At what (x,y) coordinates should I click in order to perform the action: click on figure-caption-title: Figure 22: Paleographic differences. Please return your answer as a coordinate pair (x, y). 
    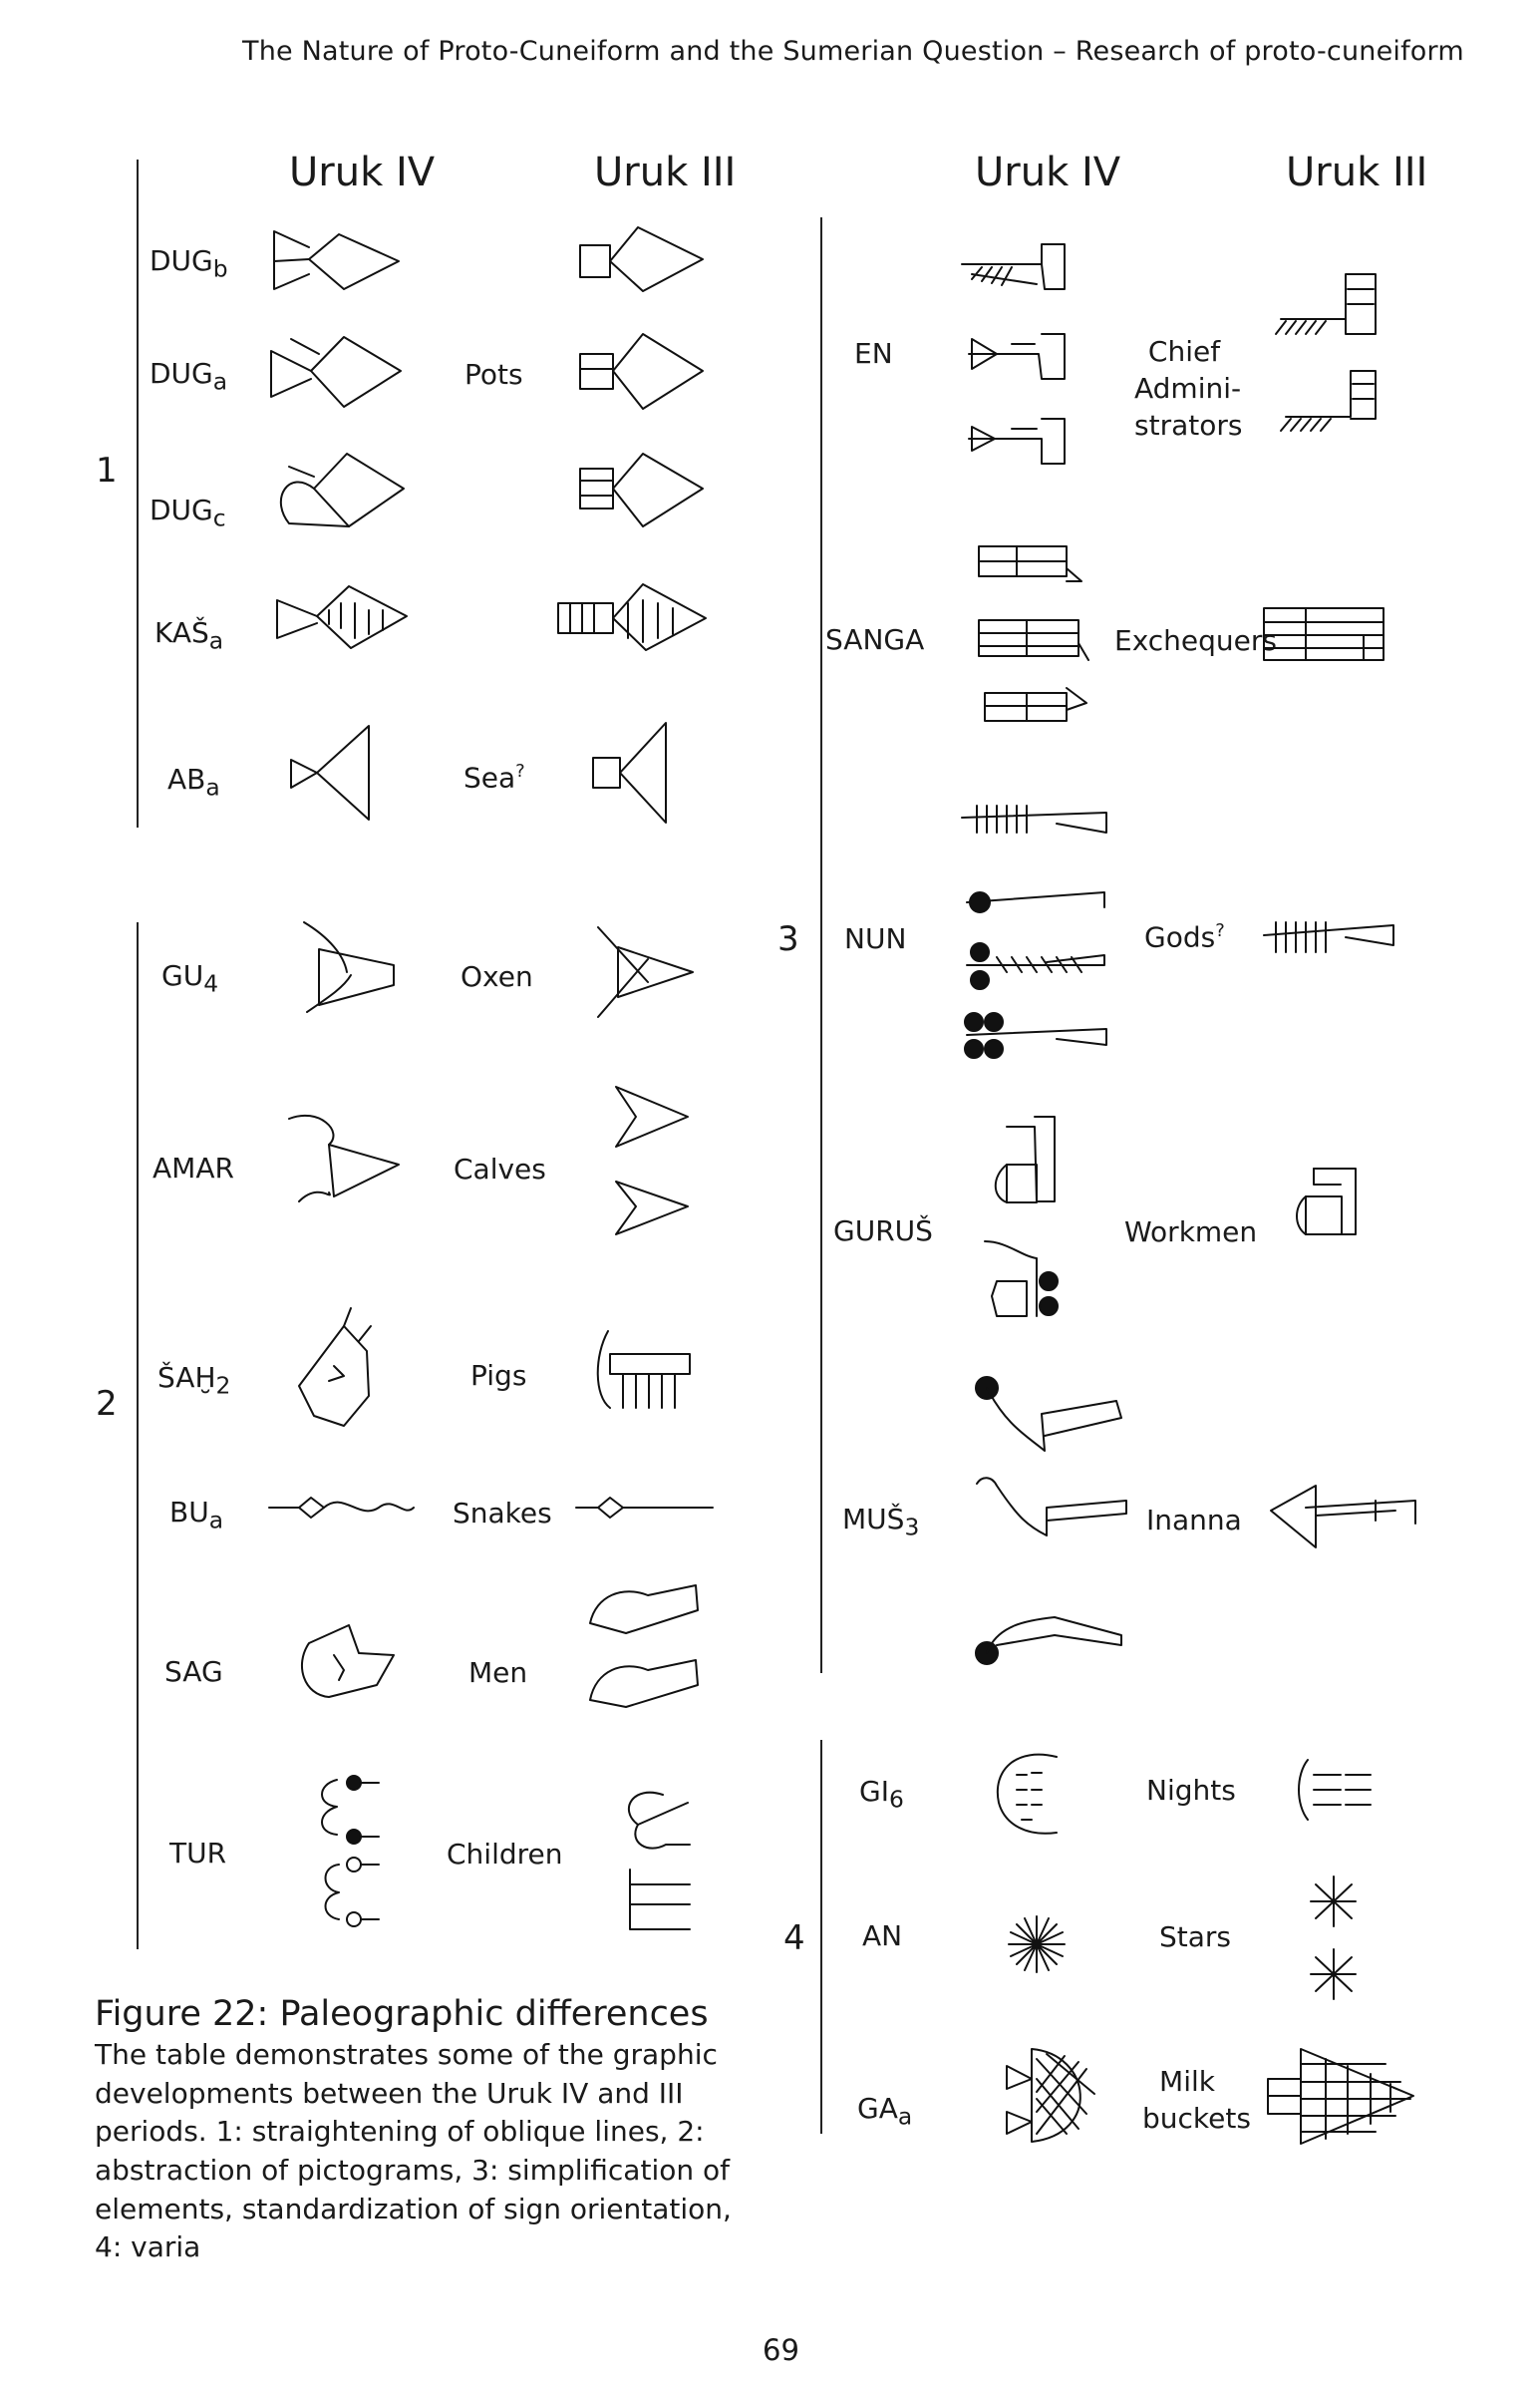
    Looking at the image, I should click on (402, 2014).